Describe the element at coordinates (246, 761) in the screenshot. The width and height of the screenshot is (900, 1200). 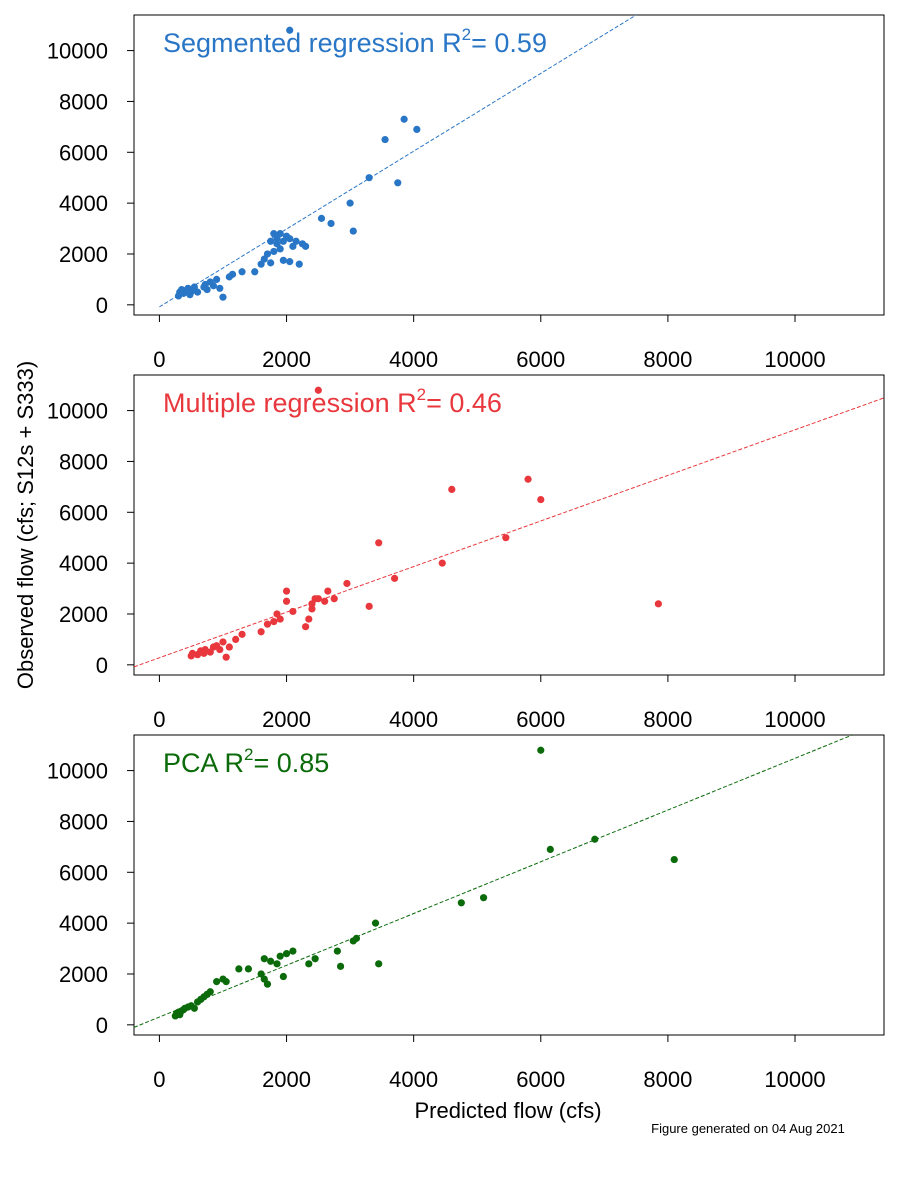
I see `panel-title-pca: PCA R2= 0.85` at that location.